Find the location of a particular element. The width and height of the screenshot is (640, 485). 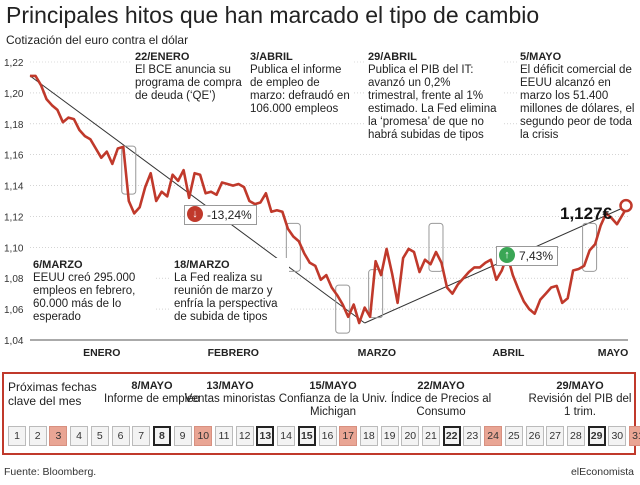

calendar-day: 28 is located at coordinates (575, 436).